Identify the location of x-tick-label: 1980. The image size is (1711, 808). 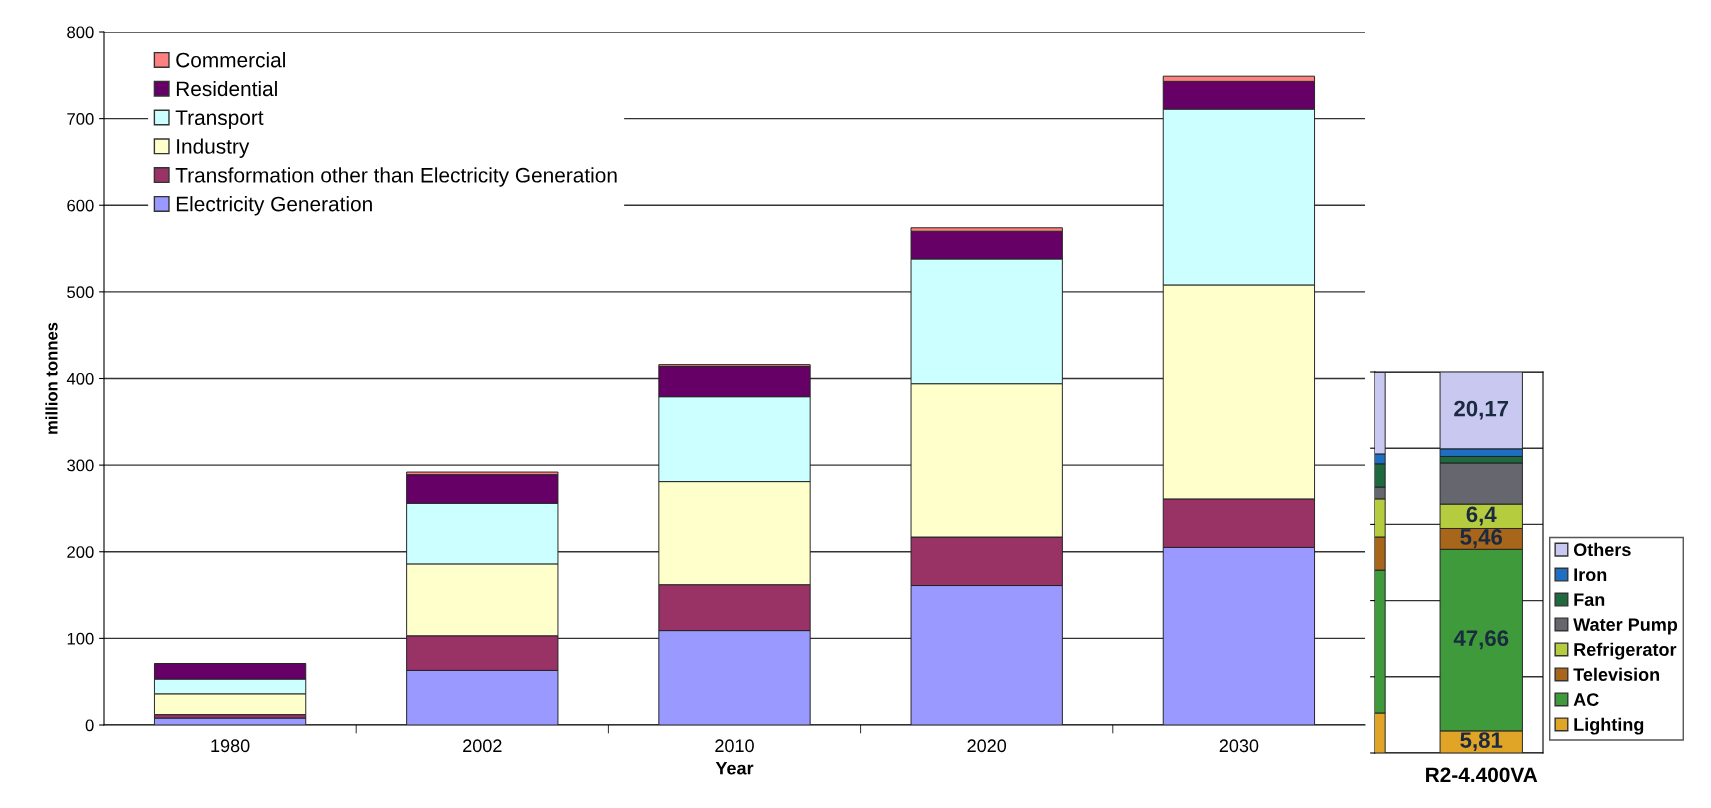
(230, 746).